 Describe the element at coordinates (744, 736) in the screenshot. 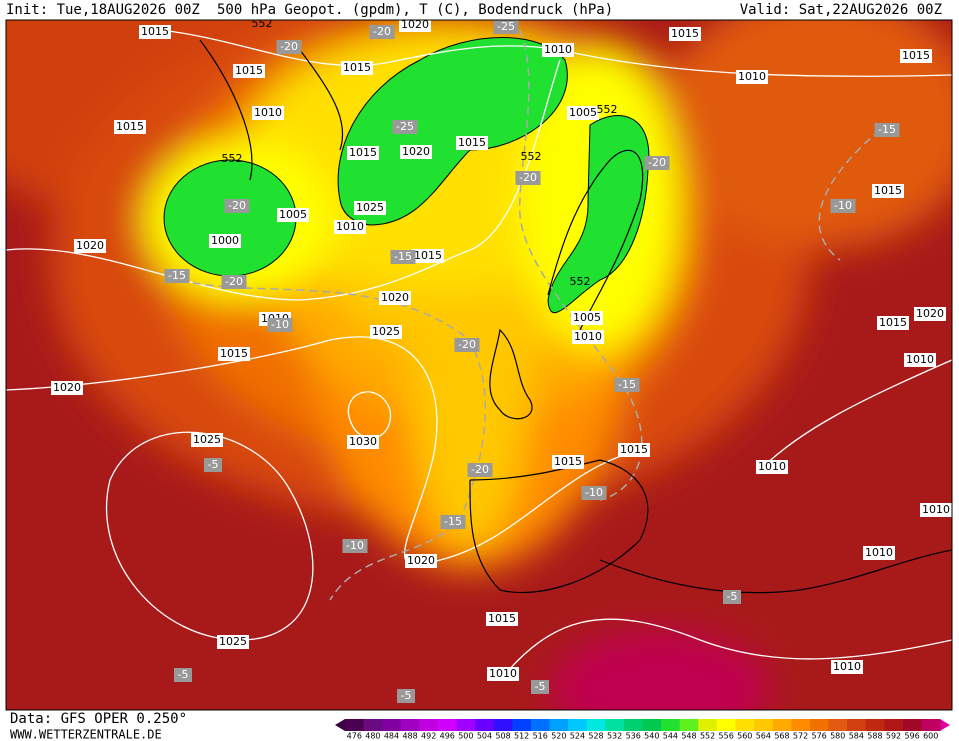

I see `legend-label: 560` at that location.